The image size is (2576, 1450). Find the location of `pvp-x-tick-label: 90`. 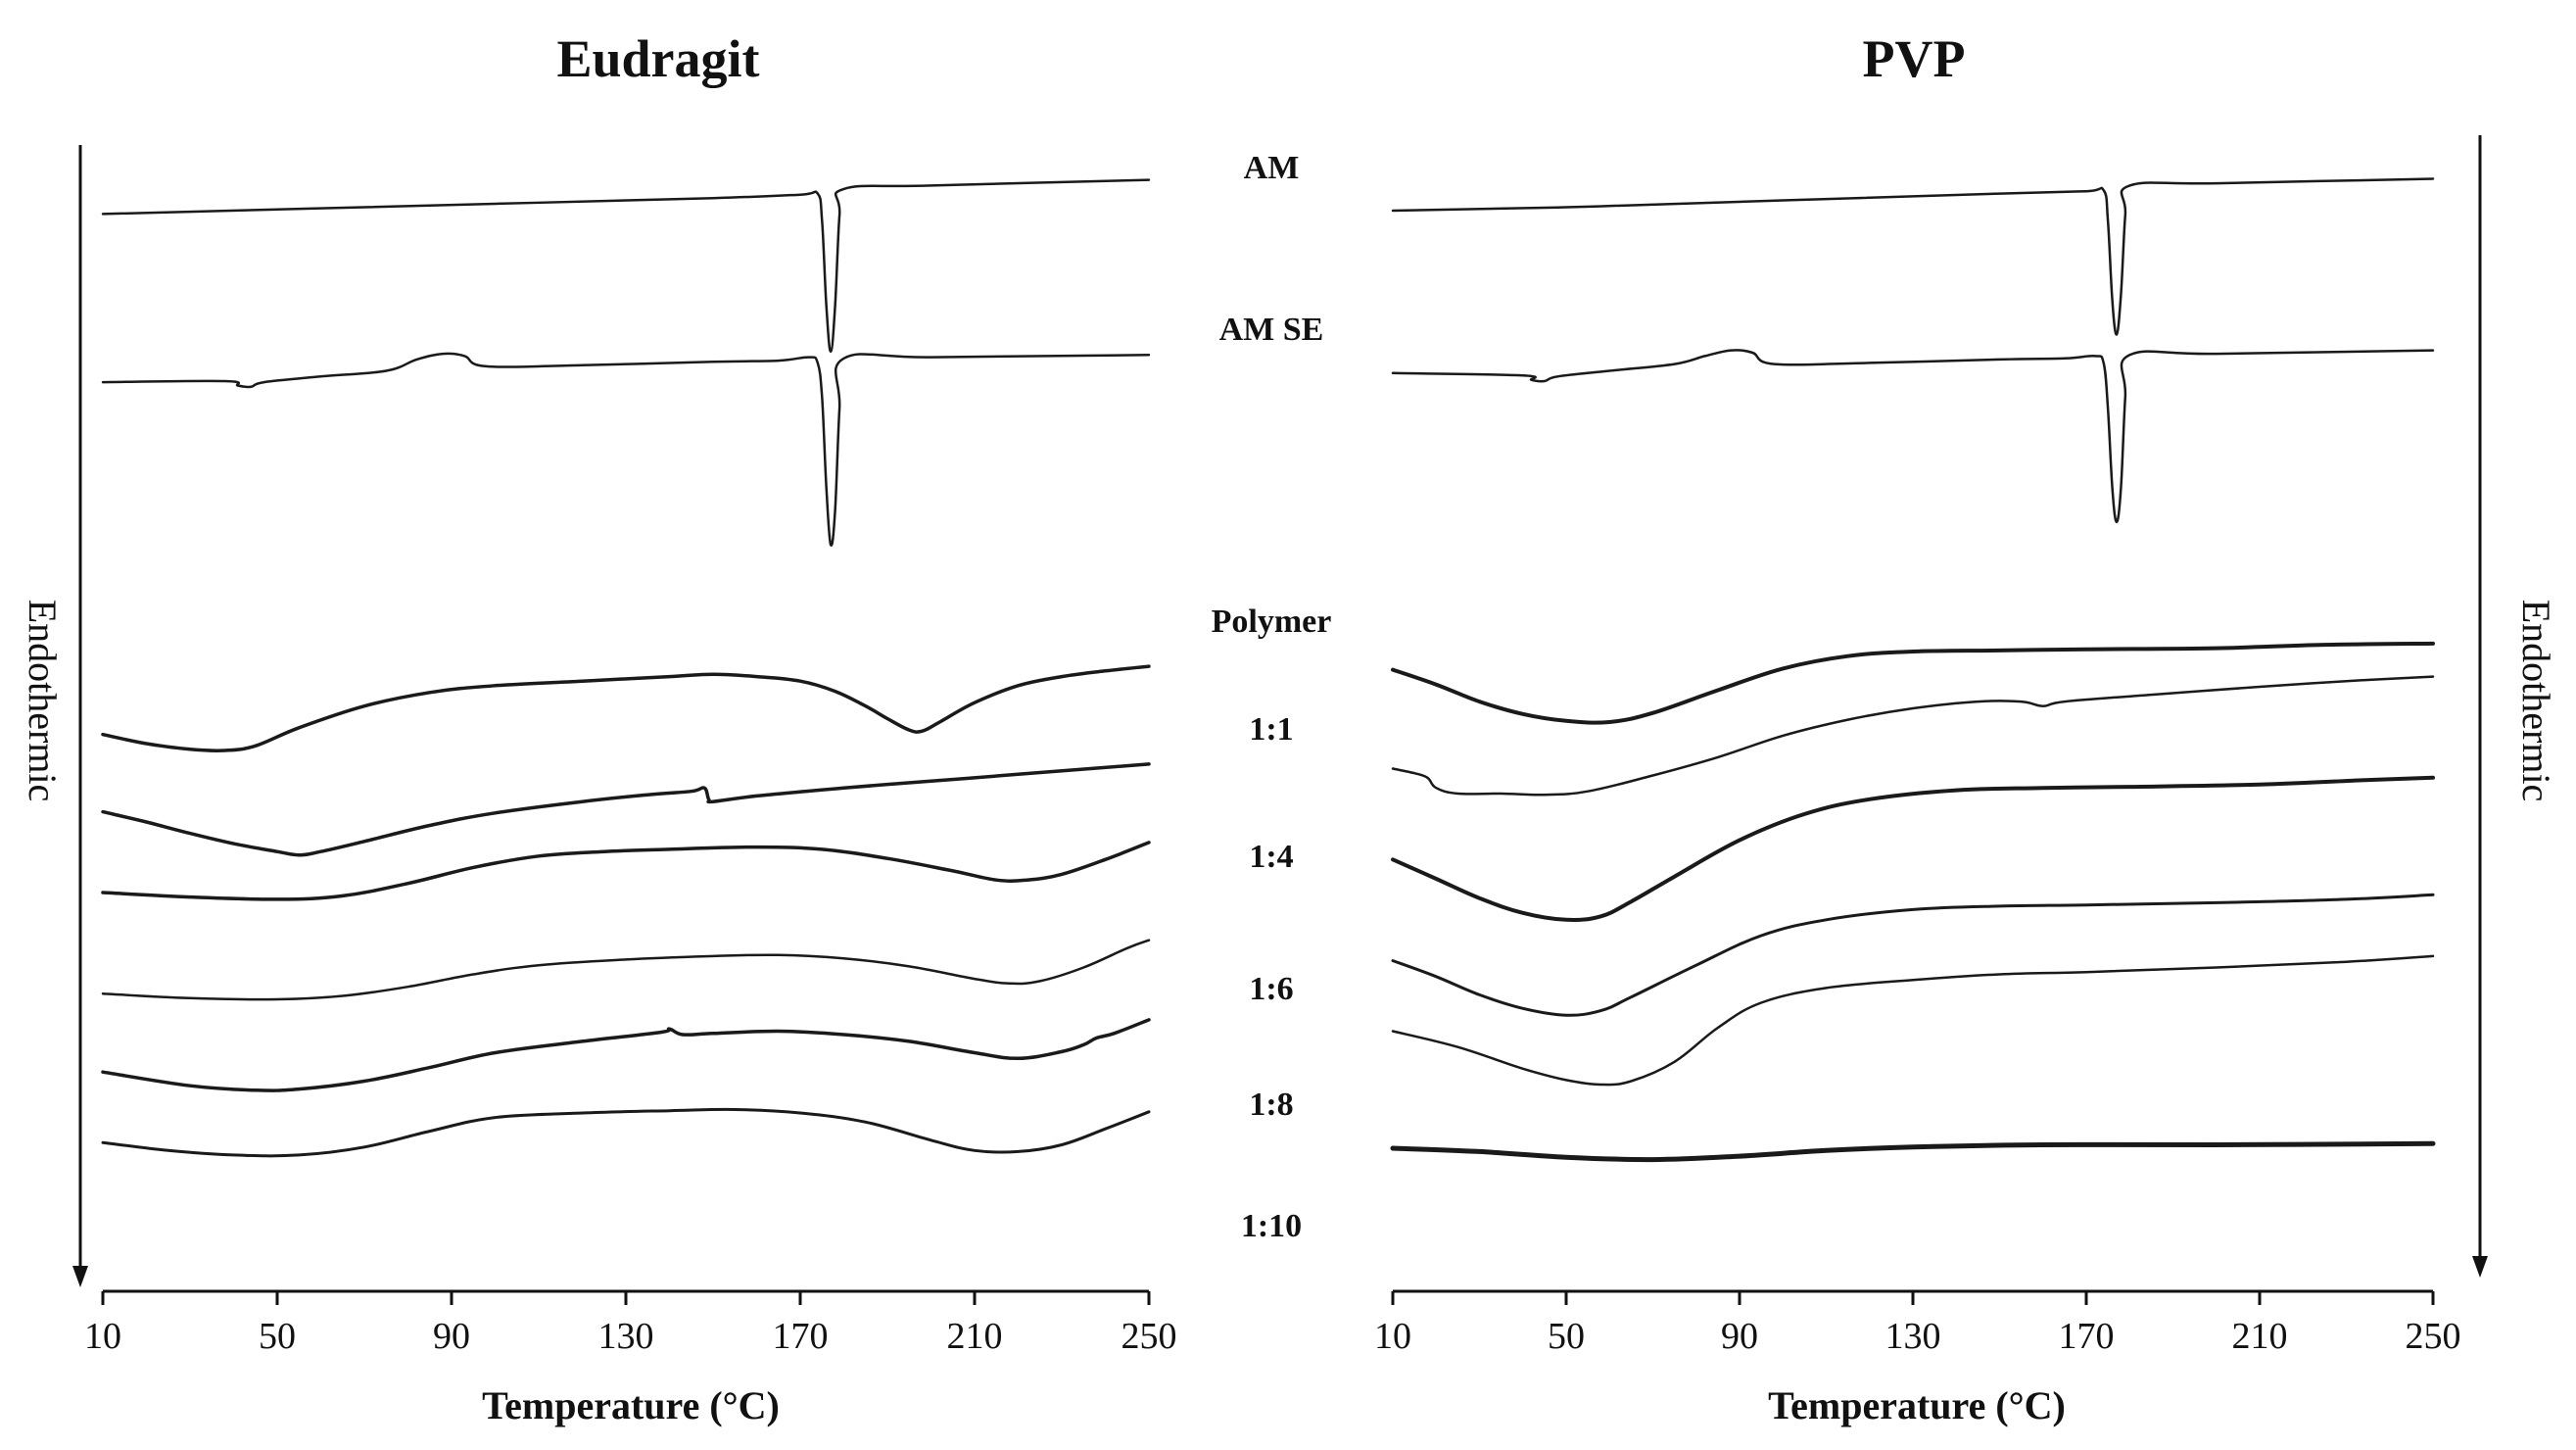

pvp-x-tick-label: 90 is located at coordinates (1740, 1336).